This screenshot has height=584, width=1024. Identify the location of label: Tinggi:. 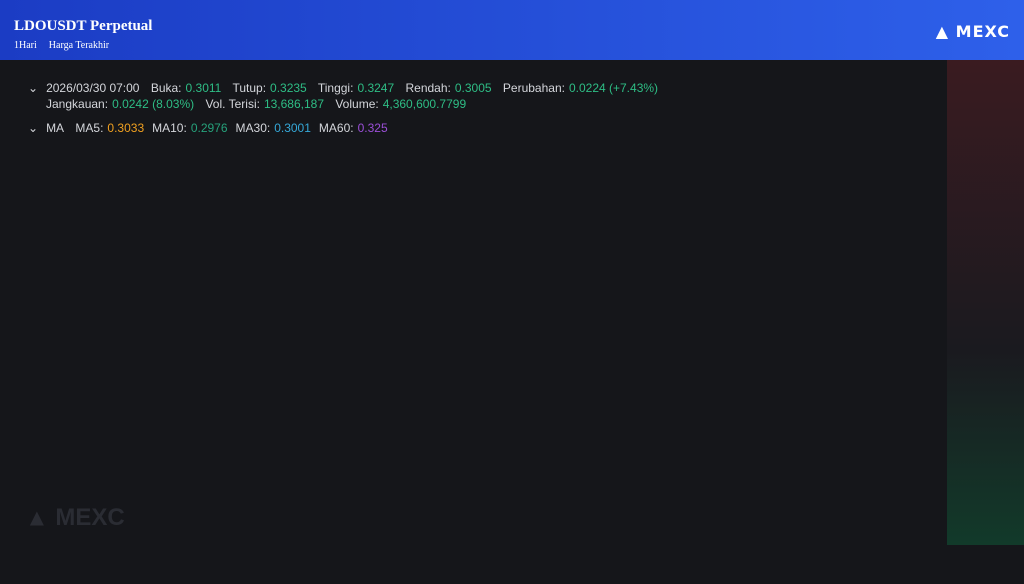
(335, 88).